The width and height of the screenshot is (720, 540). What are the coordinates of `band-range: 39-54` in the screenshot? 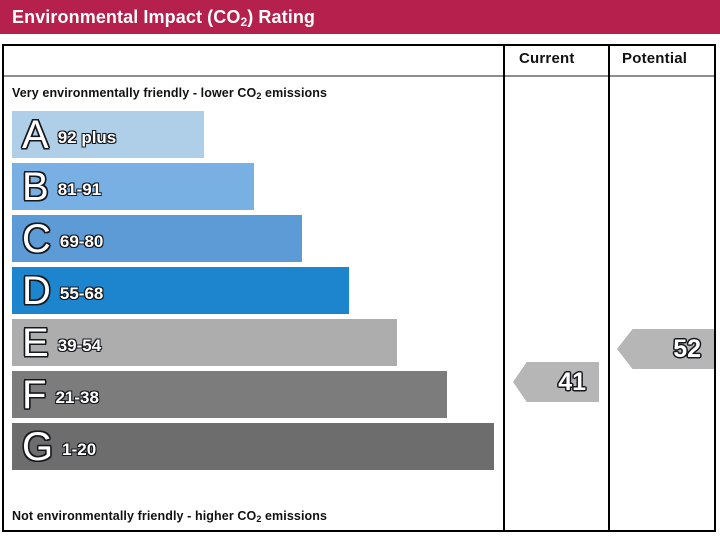 It's located at (79, 345).